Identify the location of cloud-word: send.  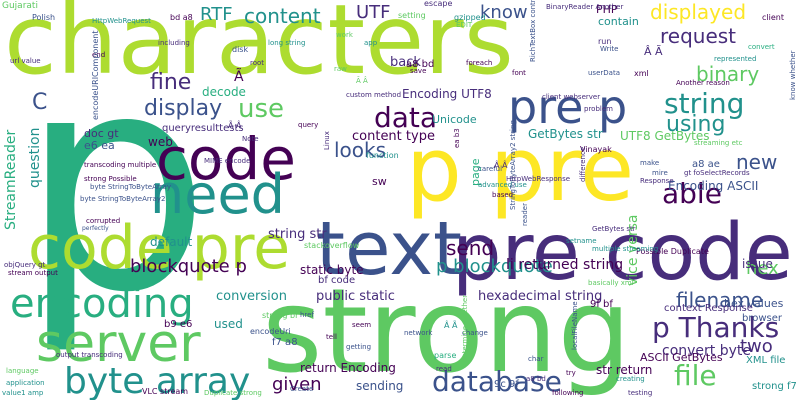
(470, 248).